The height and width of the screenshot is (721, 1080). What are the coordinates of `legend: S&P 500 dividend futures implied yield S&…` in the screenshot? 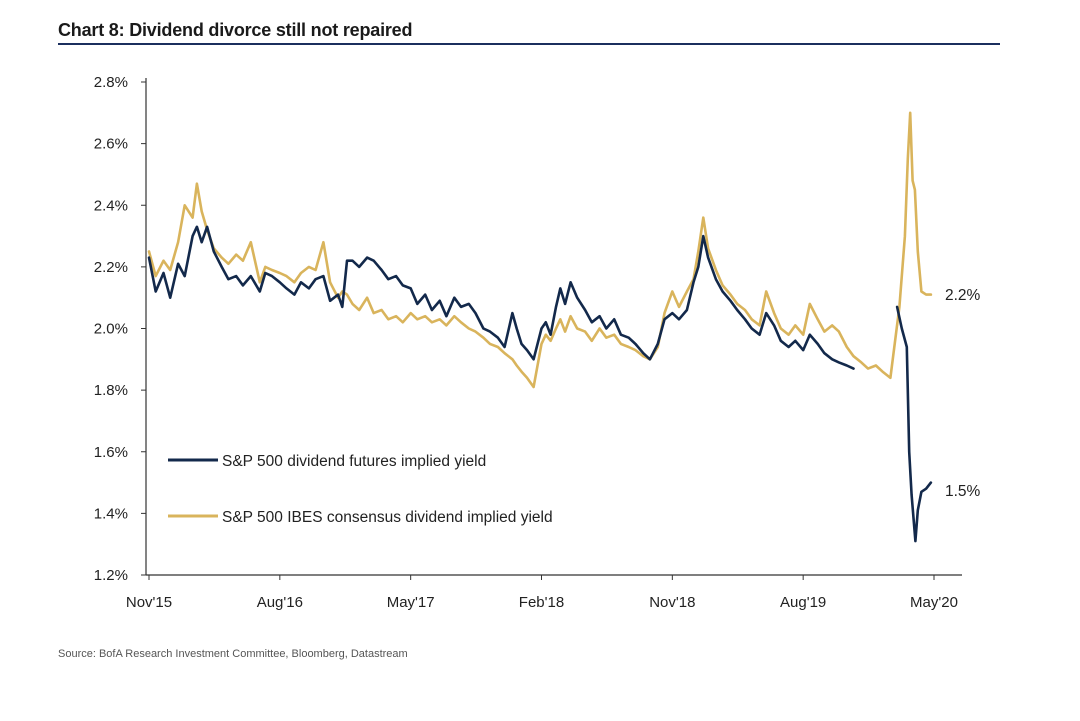 It's located at (360, 489).